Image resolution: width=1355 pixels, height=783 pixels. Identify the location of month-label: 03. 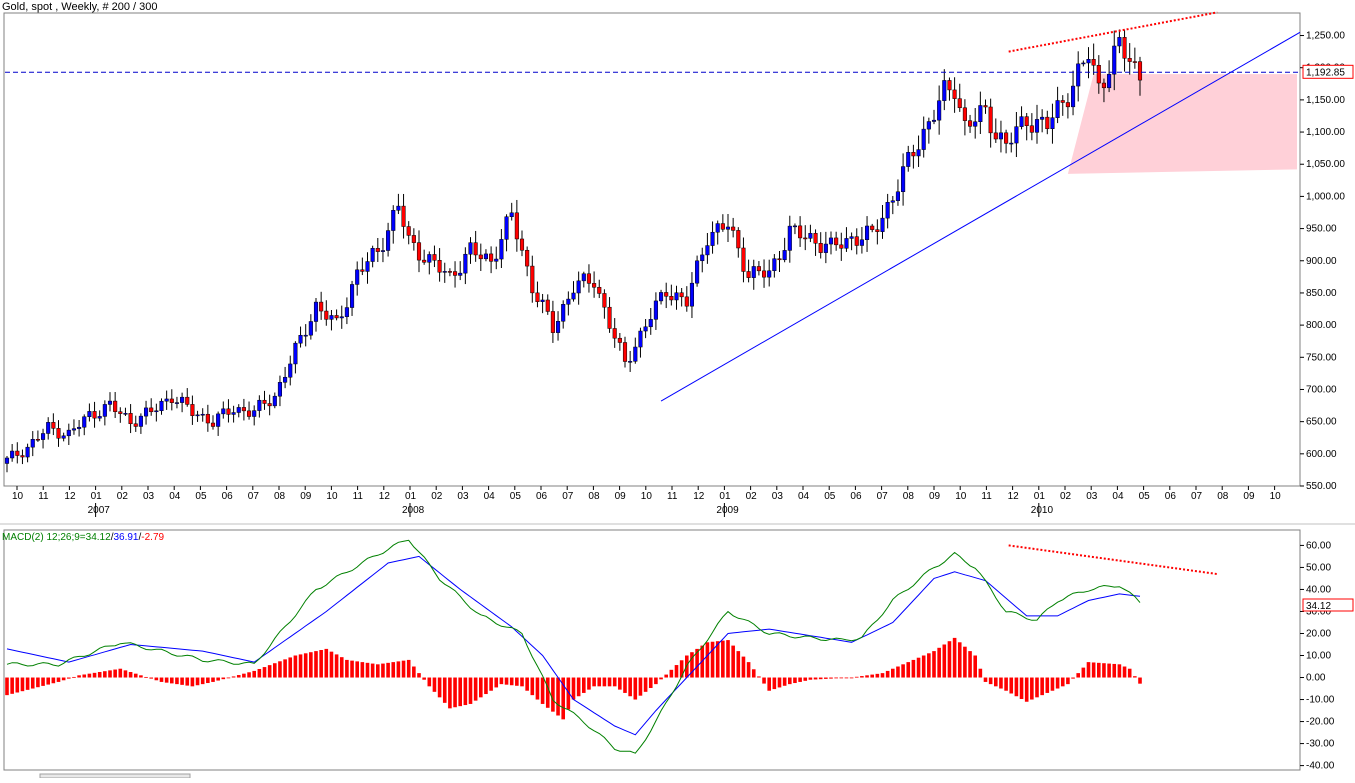
(463, 496).